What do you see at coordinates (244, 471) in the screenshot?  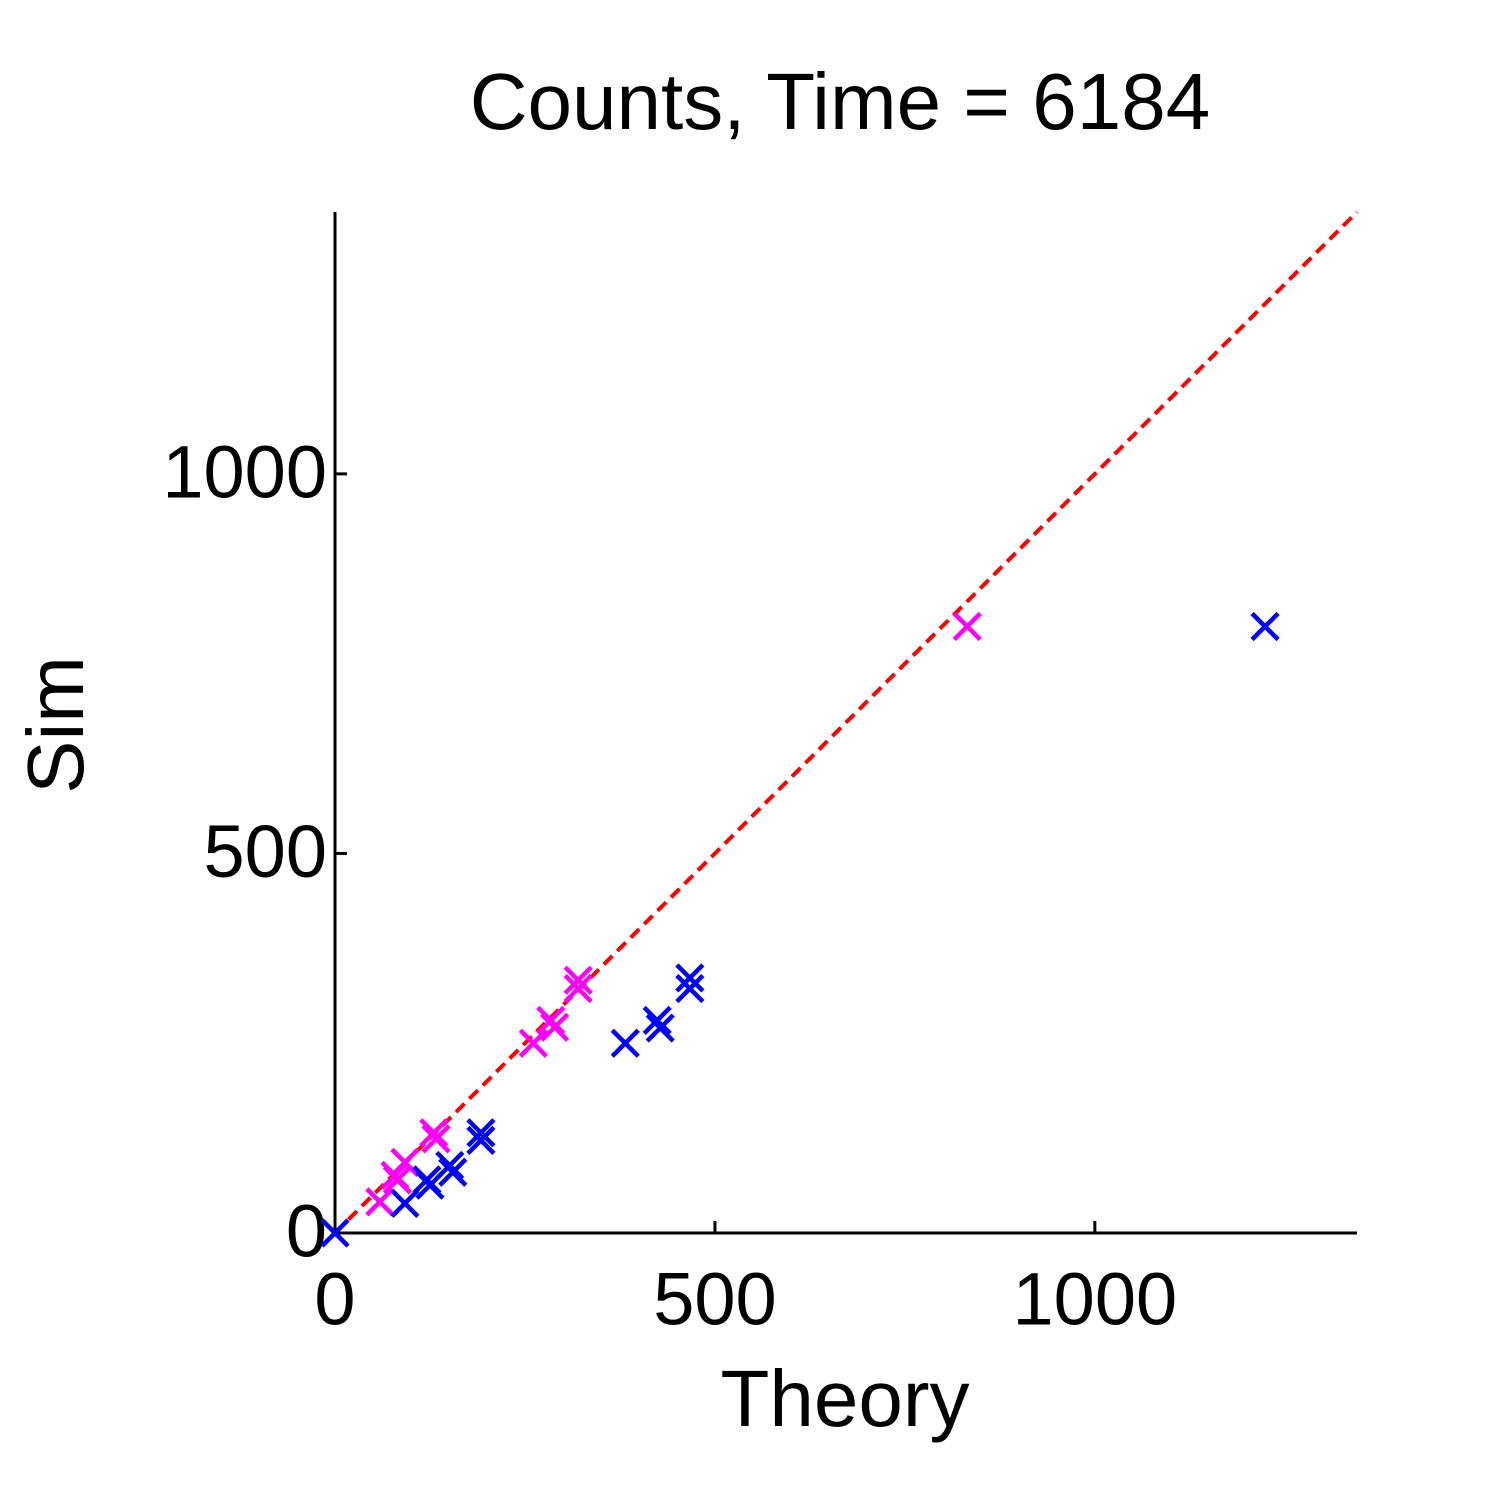 I see `y-tick-label: 1000` at bounding box center [244, 471].